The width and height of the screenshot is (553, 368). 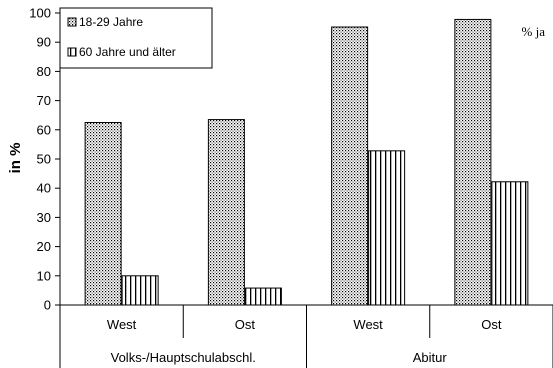 I want to click on y-axis-label: in %, so click(x=15, y=158).